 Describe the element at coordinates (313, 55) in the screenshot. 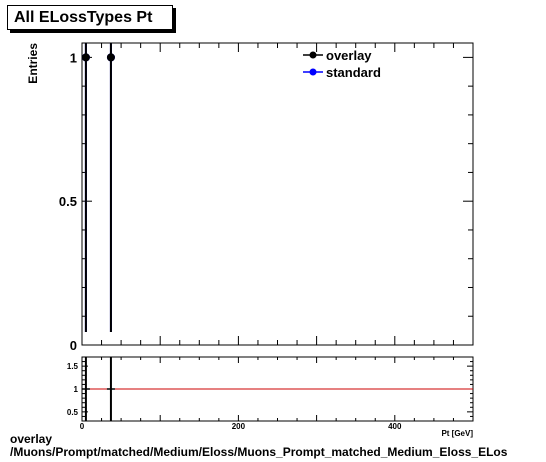

I see `legend-marker-overlay` at that location.